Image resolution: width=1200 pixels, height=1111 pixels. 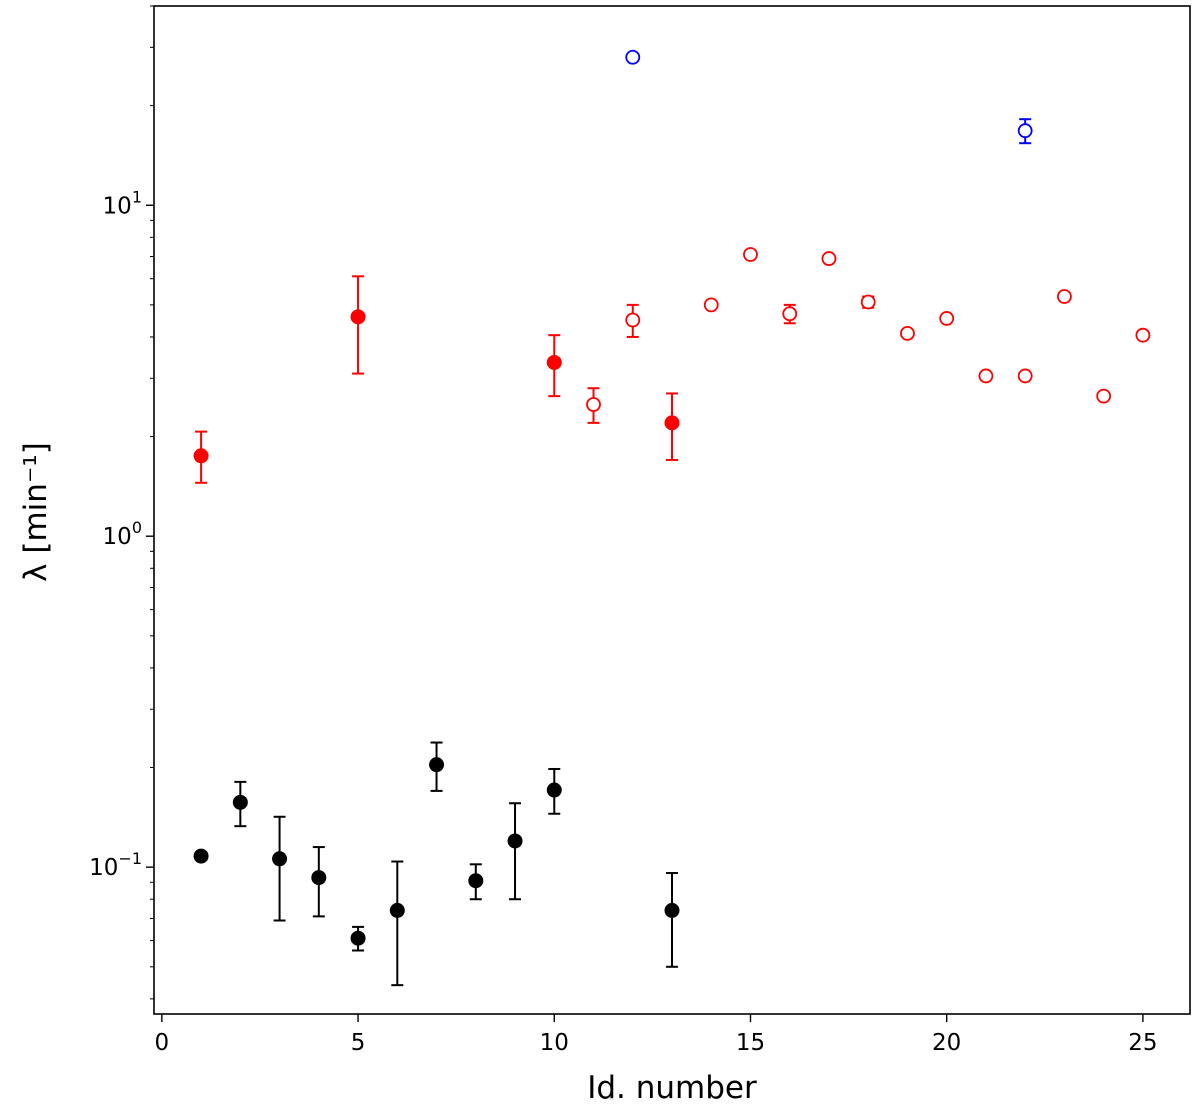 What do you see at coordinates (672, 1088) in the screenshot?
I see `x-axis-label: Id. number` at bounding box center [672, 1088].